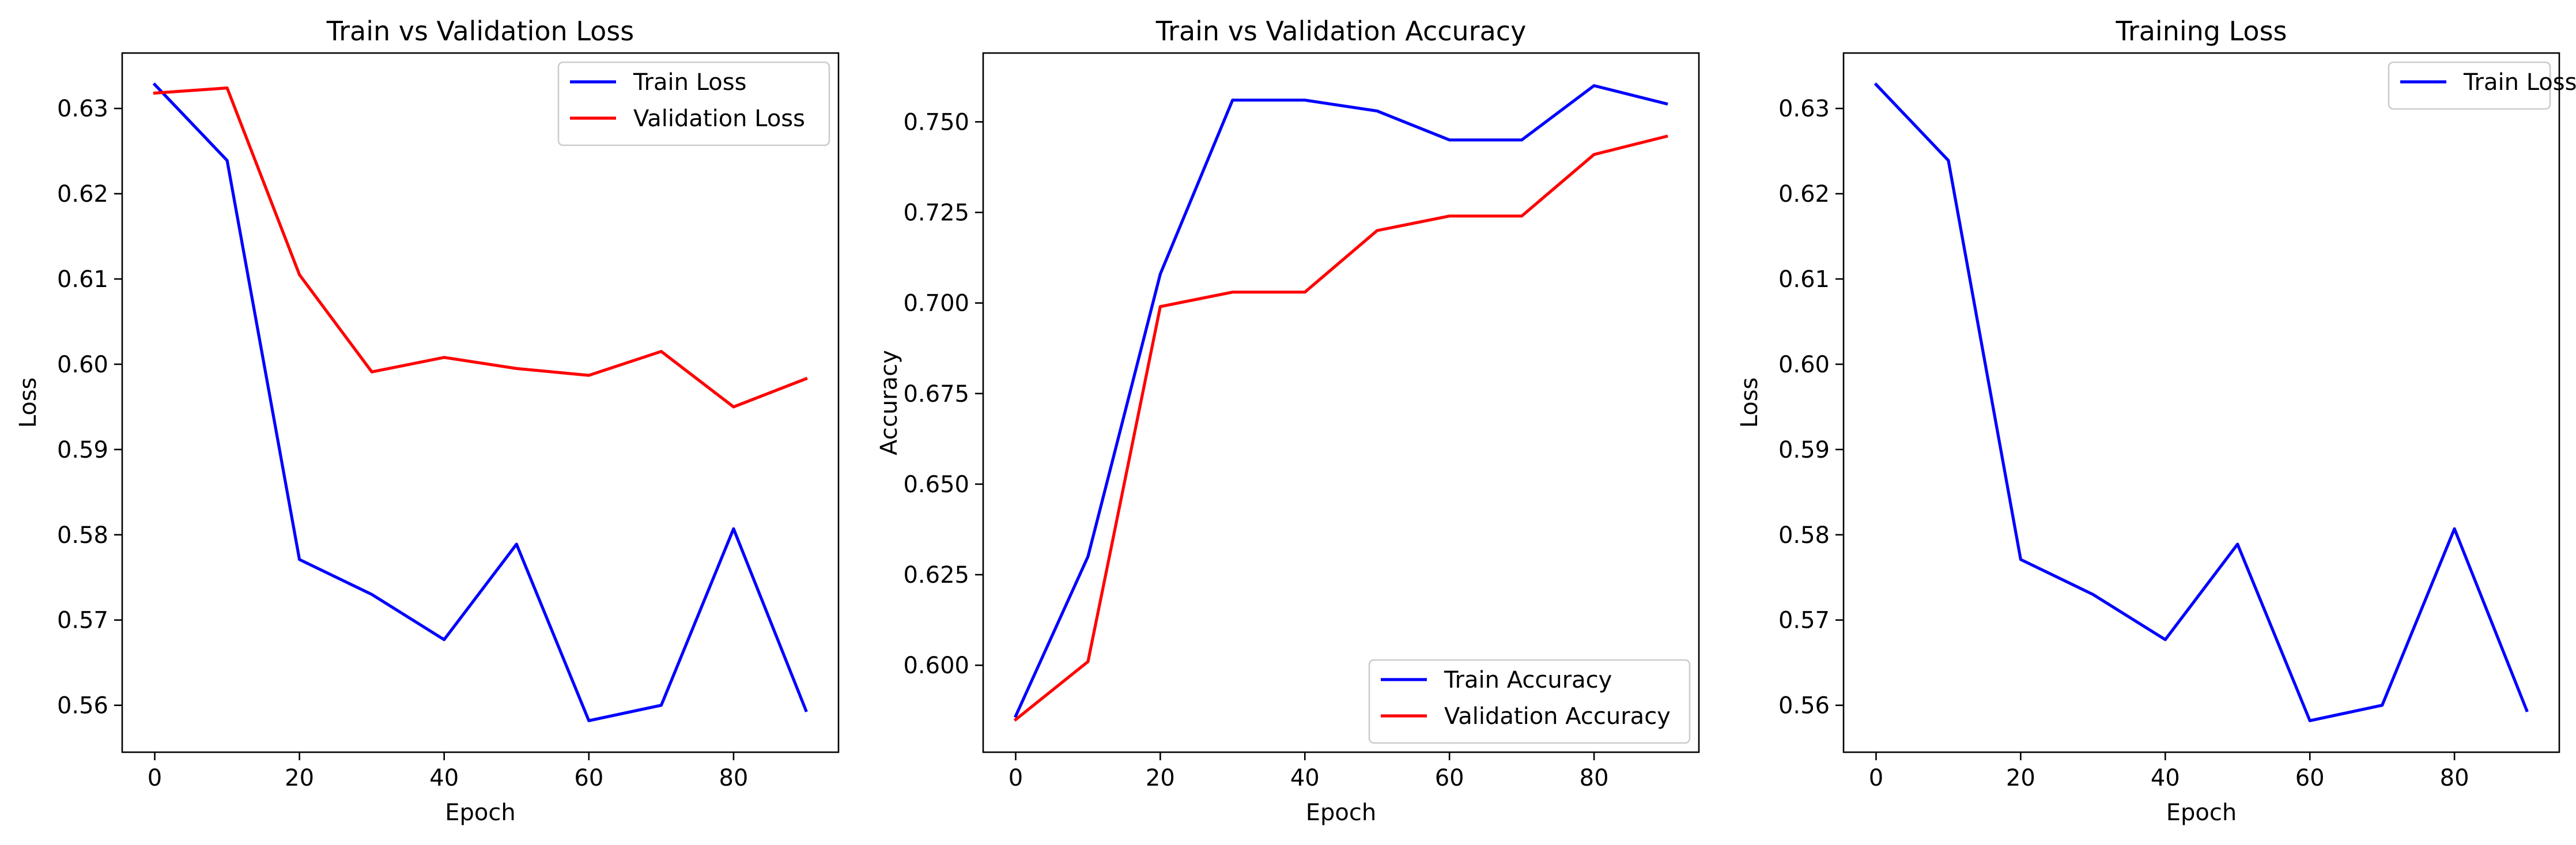 The height and width of the screenshot is (845, 2576). I want to click on y-tick-label: 0.625, so click(936, 575).